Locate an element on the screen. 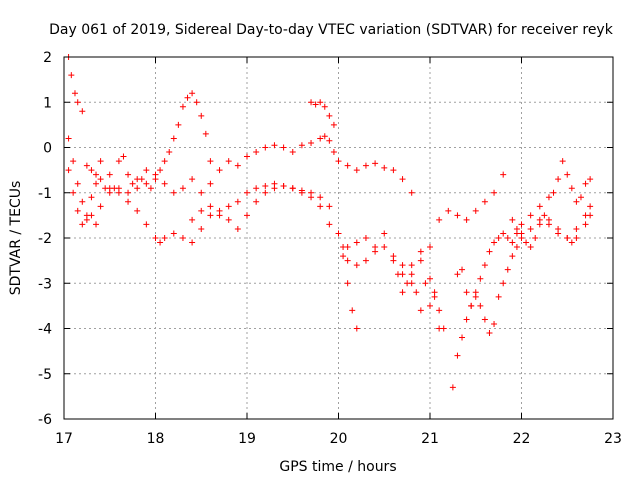  y-tick-label: -3 is located at coordinates (45, 284).